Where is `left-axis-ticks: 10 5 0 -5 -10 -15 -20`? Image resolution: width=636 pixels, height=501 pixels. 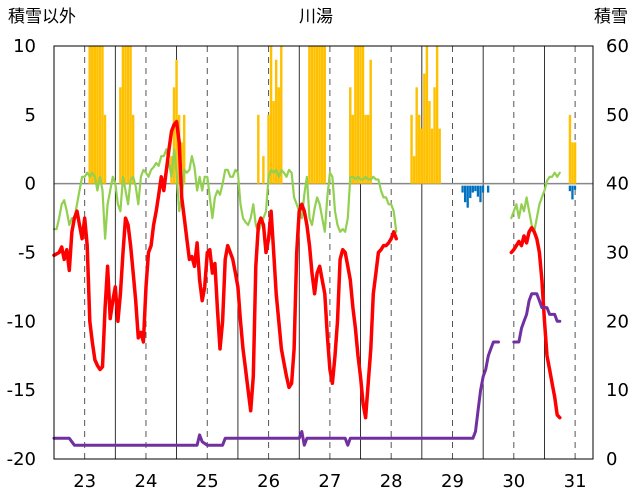 left-axis-ticks: 10 5 0 -5 -10 -15 -20 is located at coordinates (21, 253).